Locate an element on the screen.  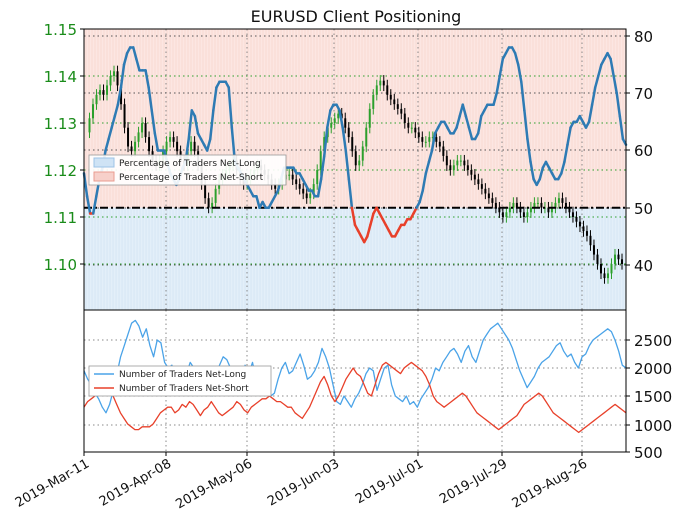
price-tick-label: 1.15 is located at coordinates (60, 30).